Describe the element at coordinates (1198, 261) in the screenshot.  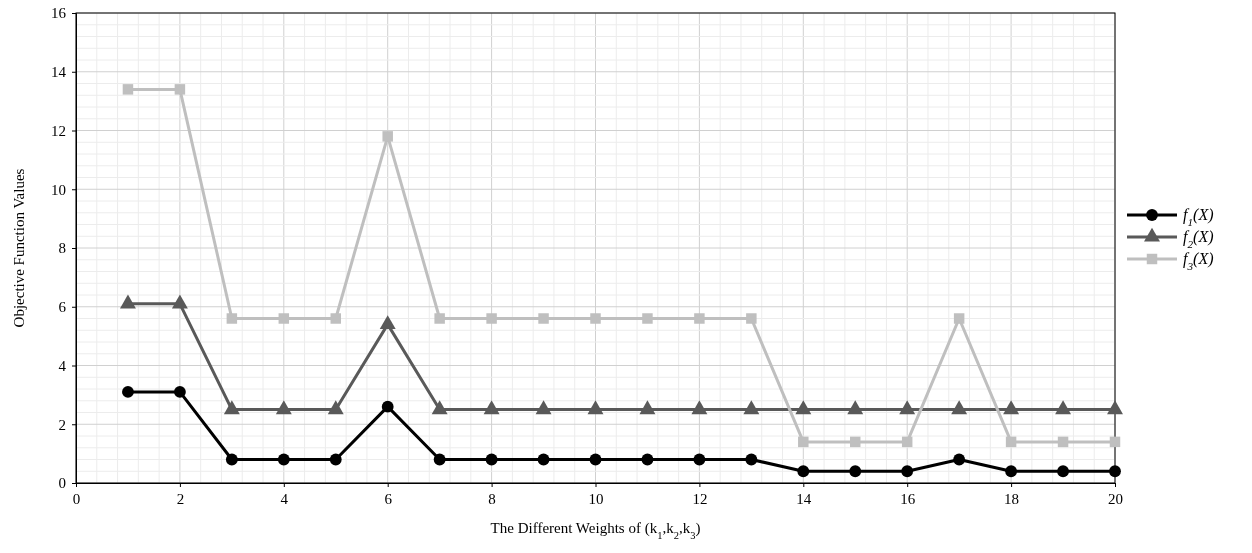
I see `legend-label: f$_{3}$(X)` at that location.